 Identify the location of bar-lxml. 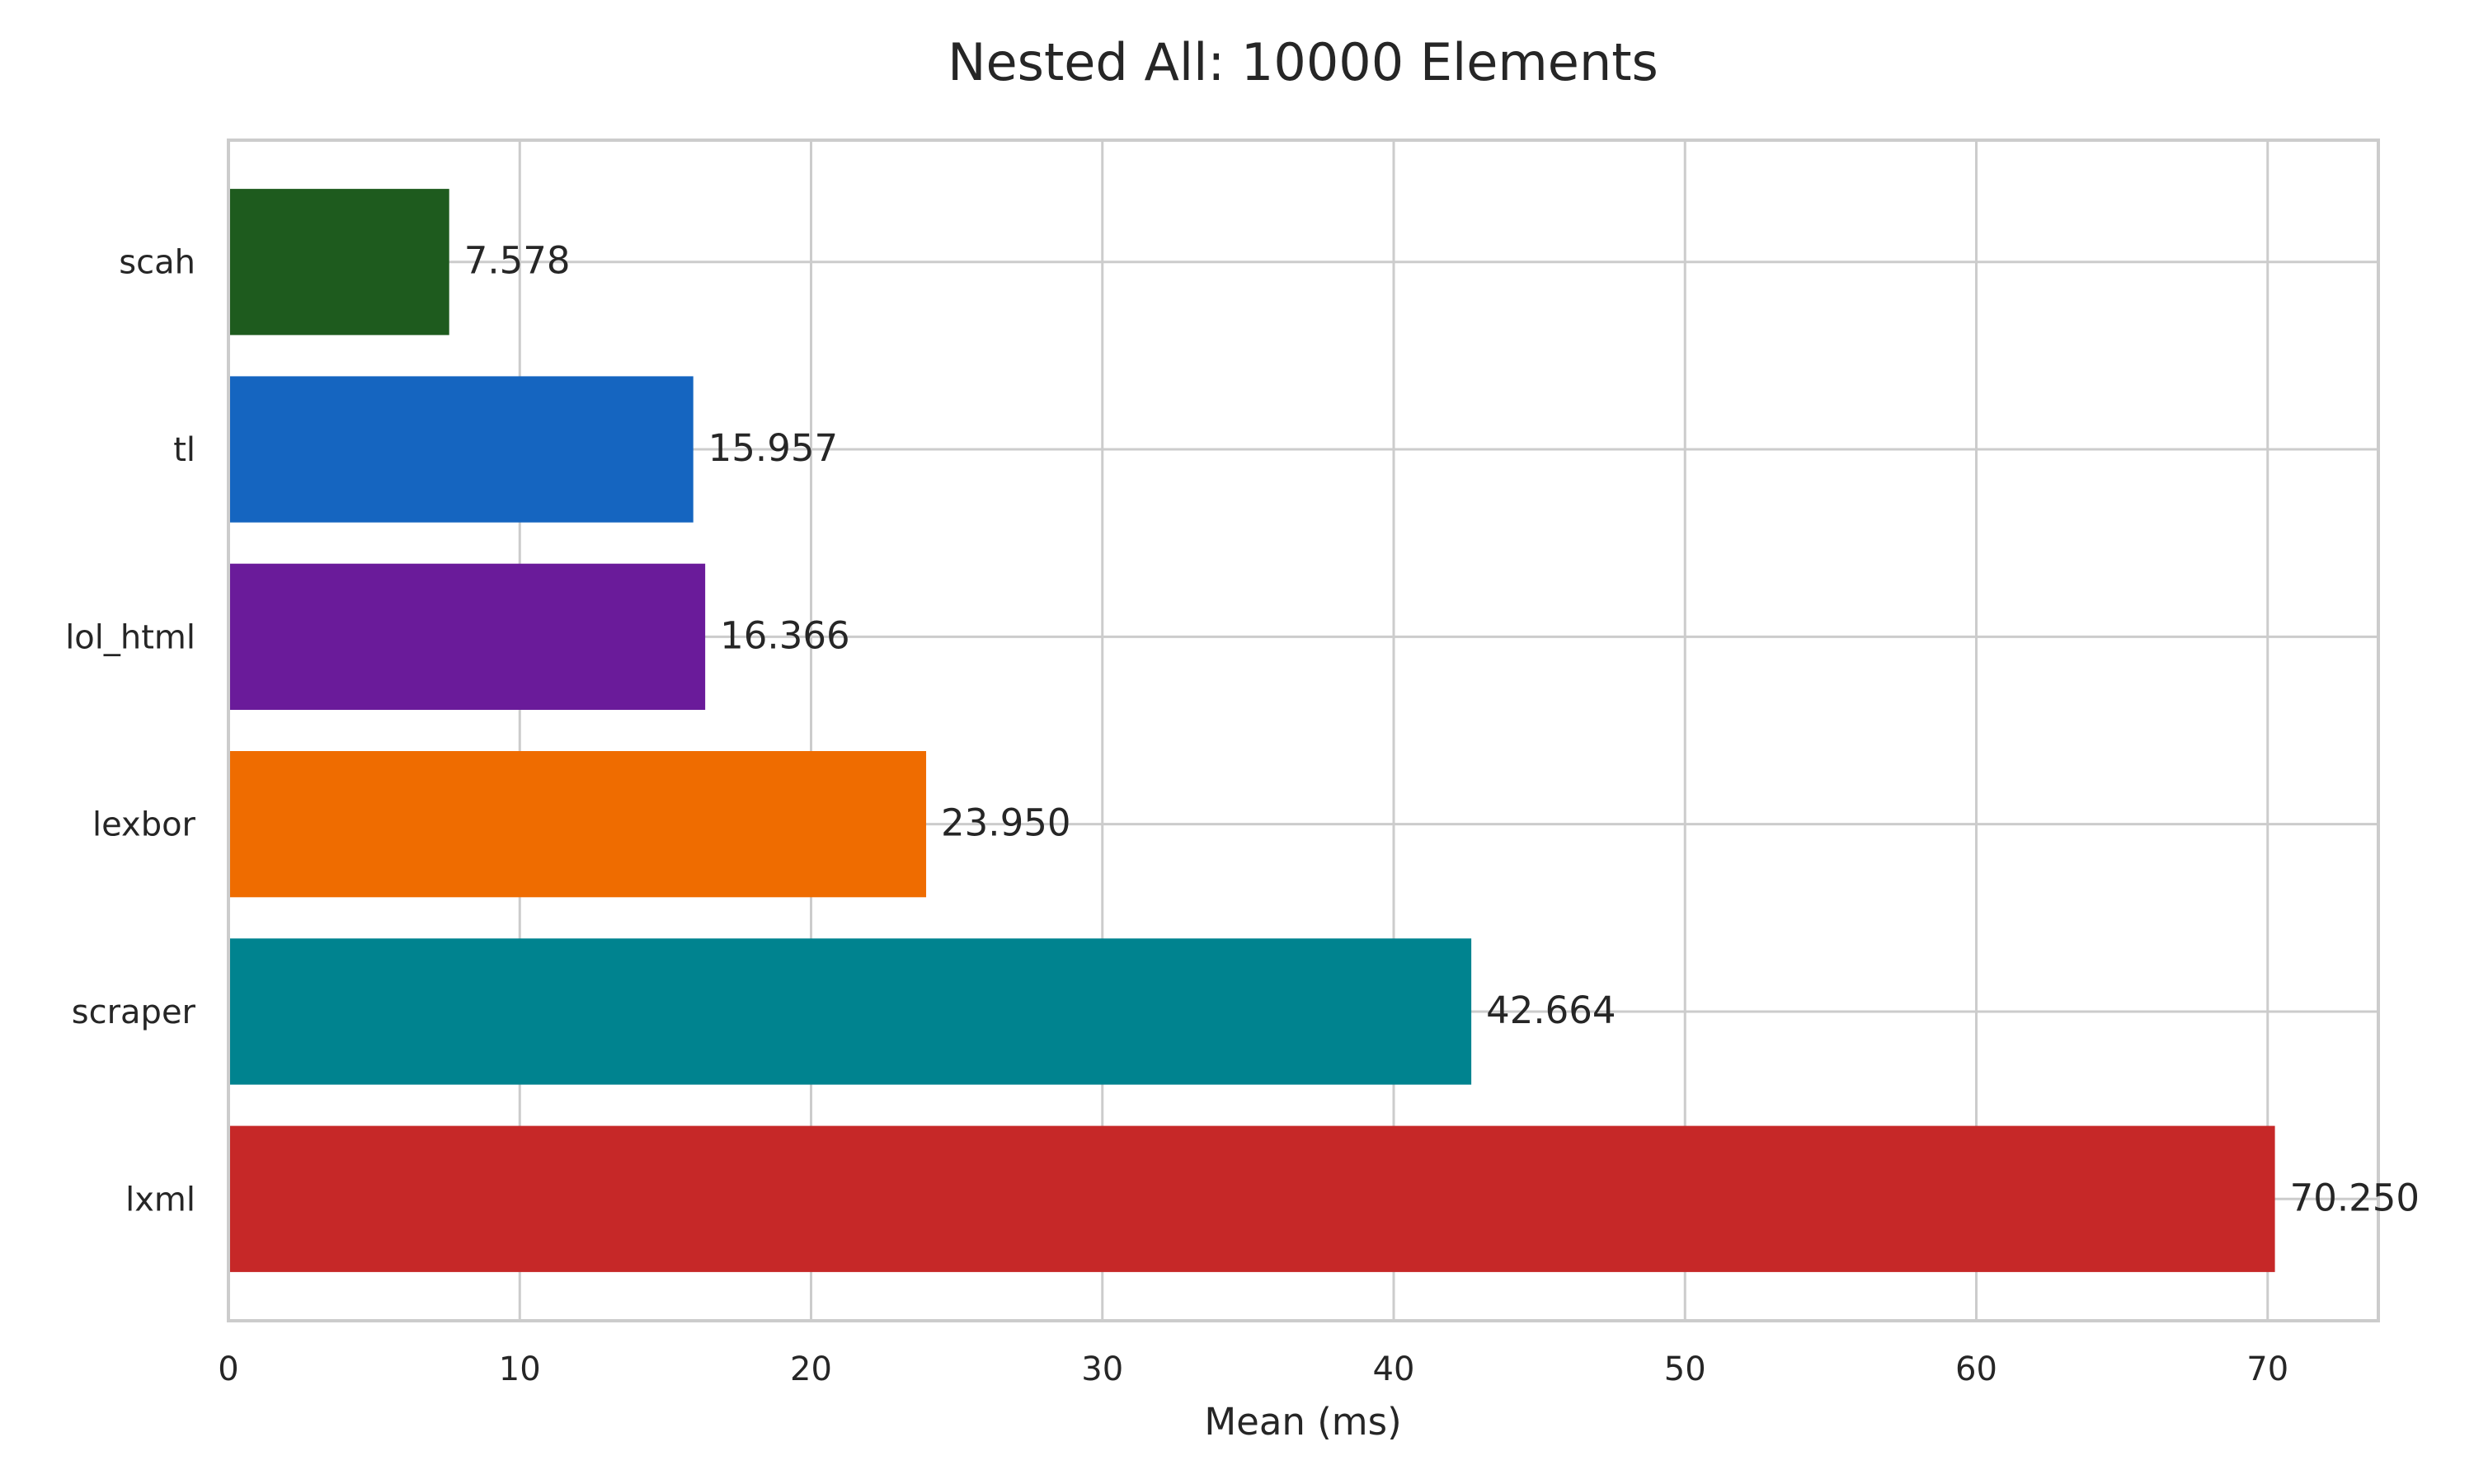
(1252, 1198).